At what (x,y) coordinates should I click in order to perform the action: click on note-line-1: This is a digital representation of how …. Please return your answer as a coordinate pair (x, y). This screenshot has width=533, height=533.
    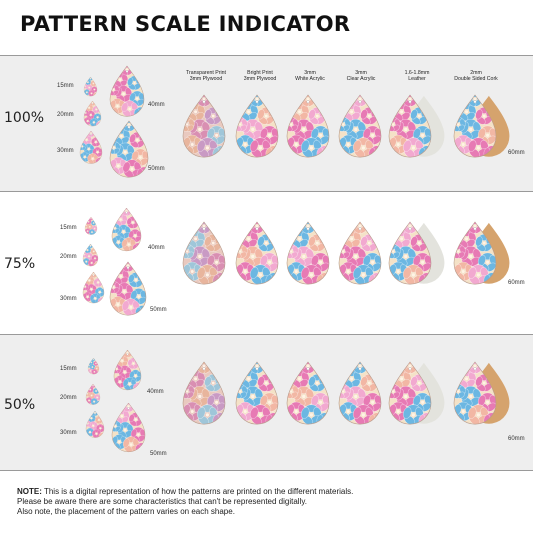
    Looking at the image, I should click on (198, 491).